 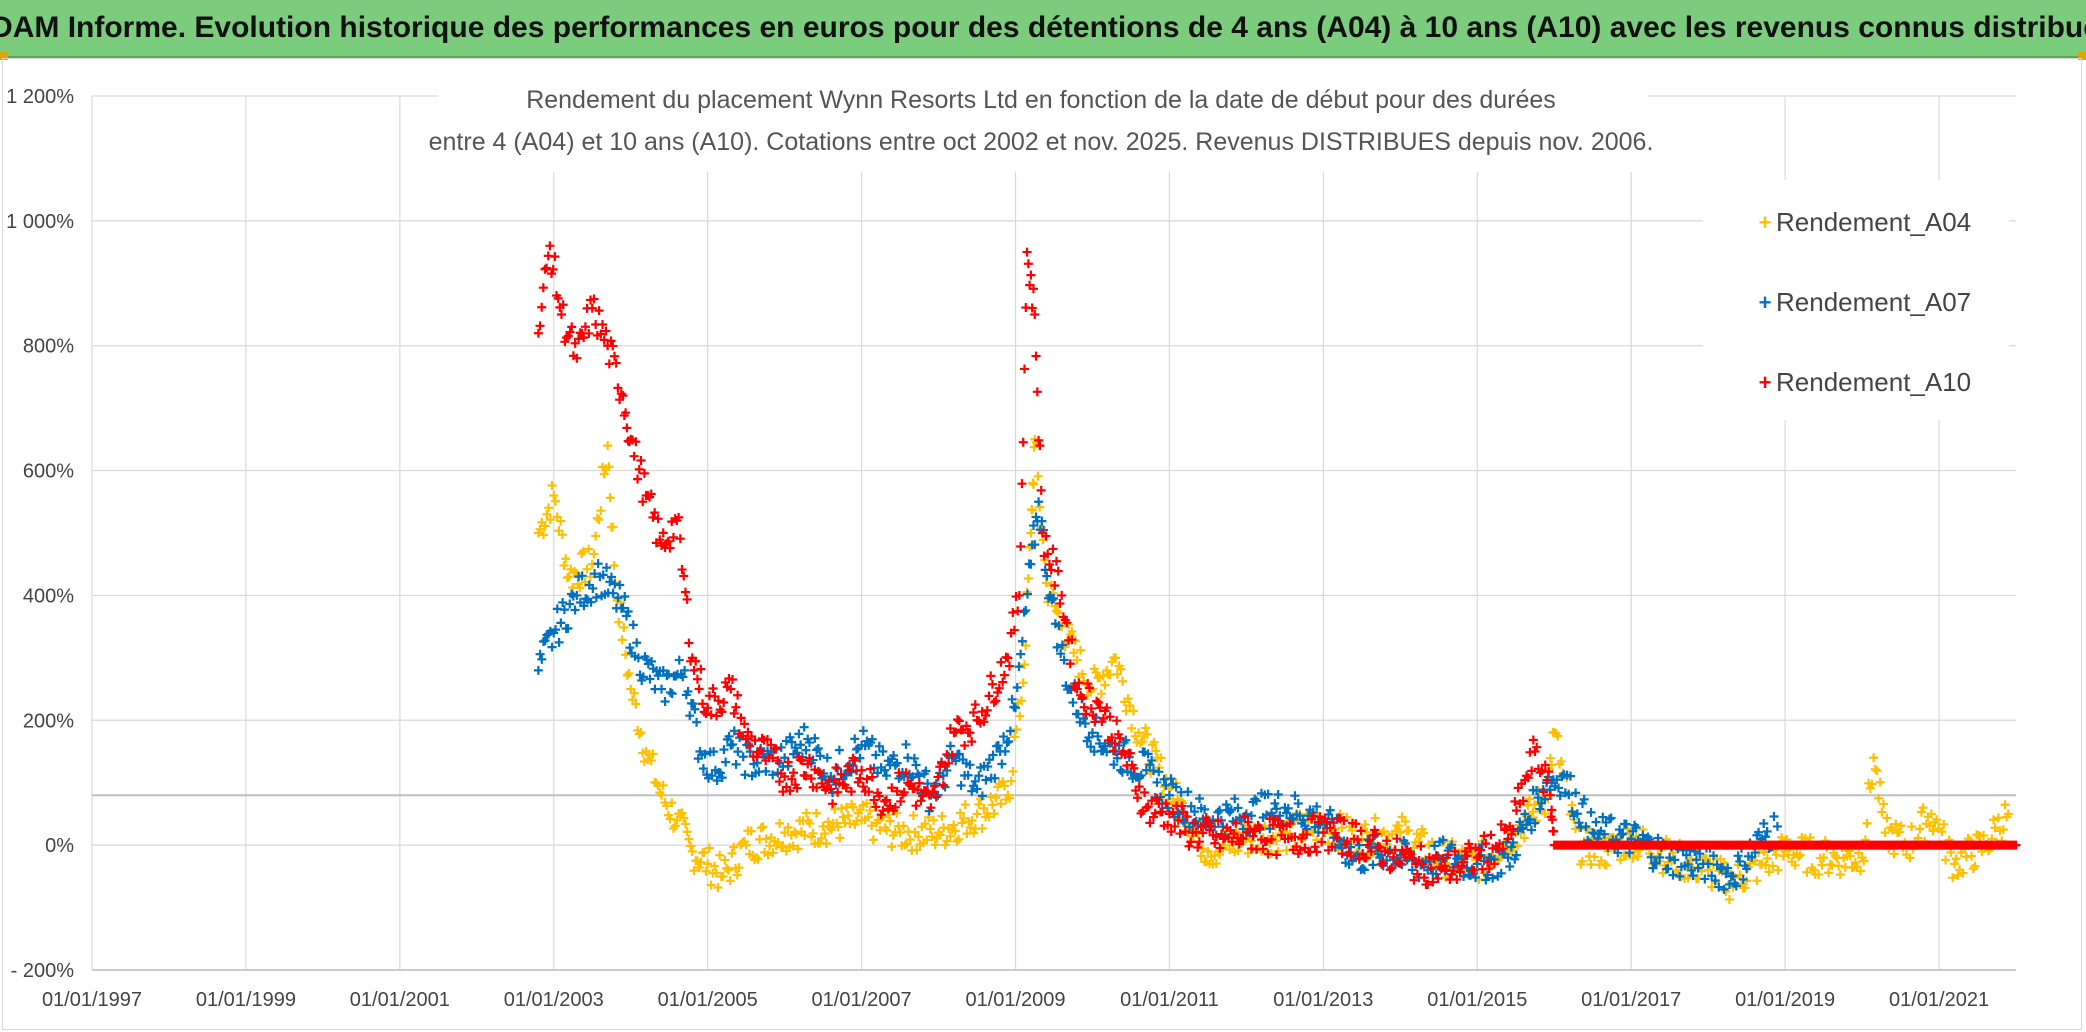 What do you see at coordinates (43, 971) in the screenshot?
I see `y-tick-label: - 200%` at bounding box center [43, 971].